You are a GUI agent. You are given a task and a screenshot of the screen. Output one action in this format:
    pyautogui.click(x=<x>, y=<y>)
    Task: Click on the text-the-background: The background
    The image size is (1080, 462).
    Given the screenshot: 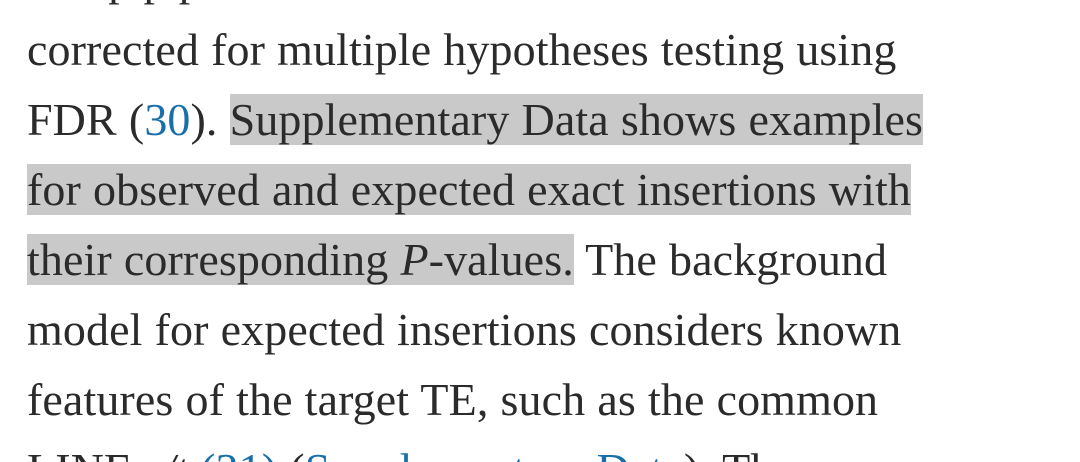 What is the action you would take?
    pyautogui.click(x=730, y=259)
    